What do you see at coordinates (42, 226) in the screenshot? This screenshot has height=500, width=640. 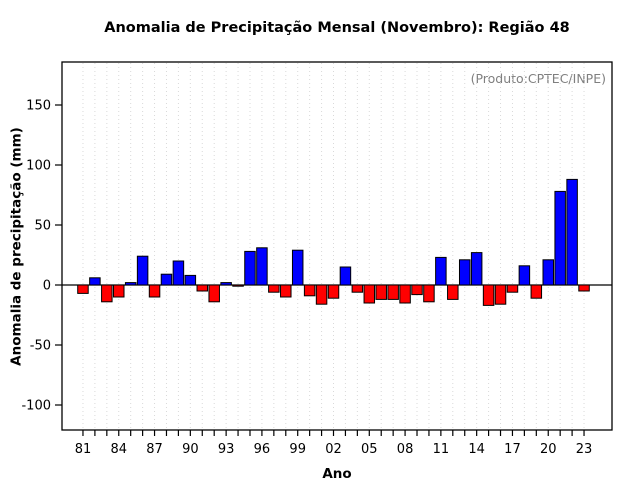 I see `y-tick-label: 50` at bounding box center [42, 226].